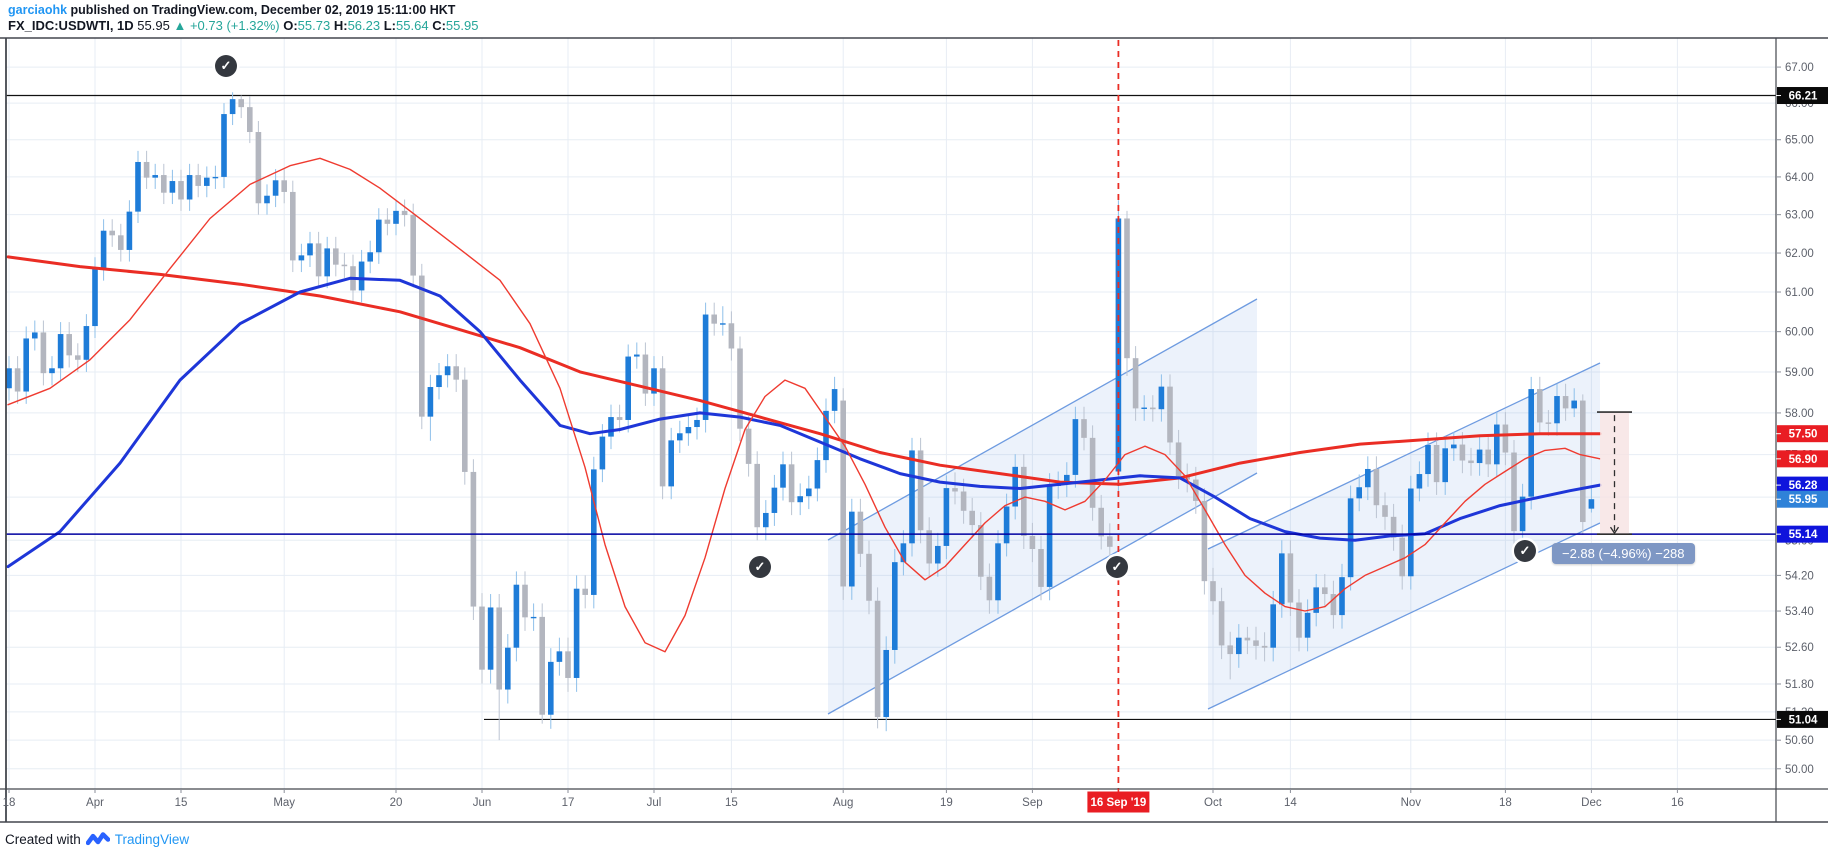 The image size is (1828, 849). What do you see at coordinates (1799, 414) in the screenshot?
I see `svg-text: 58.00` at bounding box center [1799, 414].